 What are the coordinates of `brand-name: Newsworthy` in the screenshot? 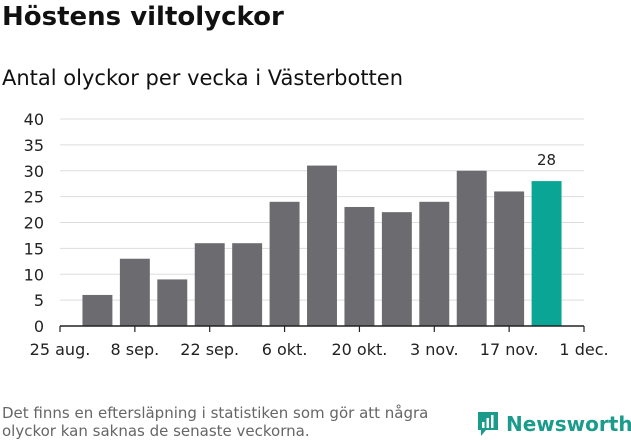 It's located at (568, 424).